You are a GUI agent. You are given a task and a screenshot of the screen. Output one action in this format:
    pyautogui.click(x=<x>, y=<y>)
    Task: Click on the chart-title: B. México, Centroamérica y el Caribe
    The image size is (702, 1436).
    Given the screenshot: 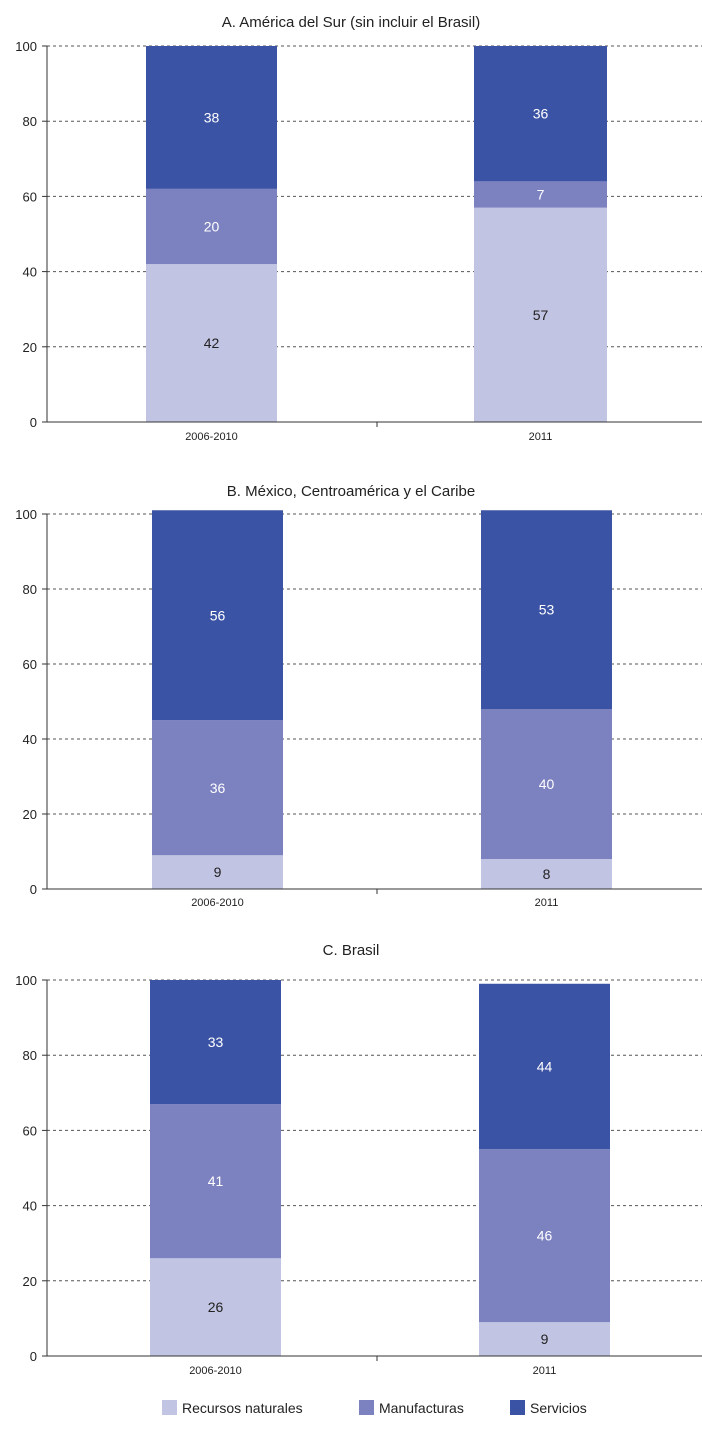 What is the action you would take?
    pyautogui.click(x=351, y=491)
    